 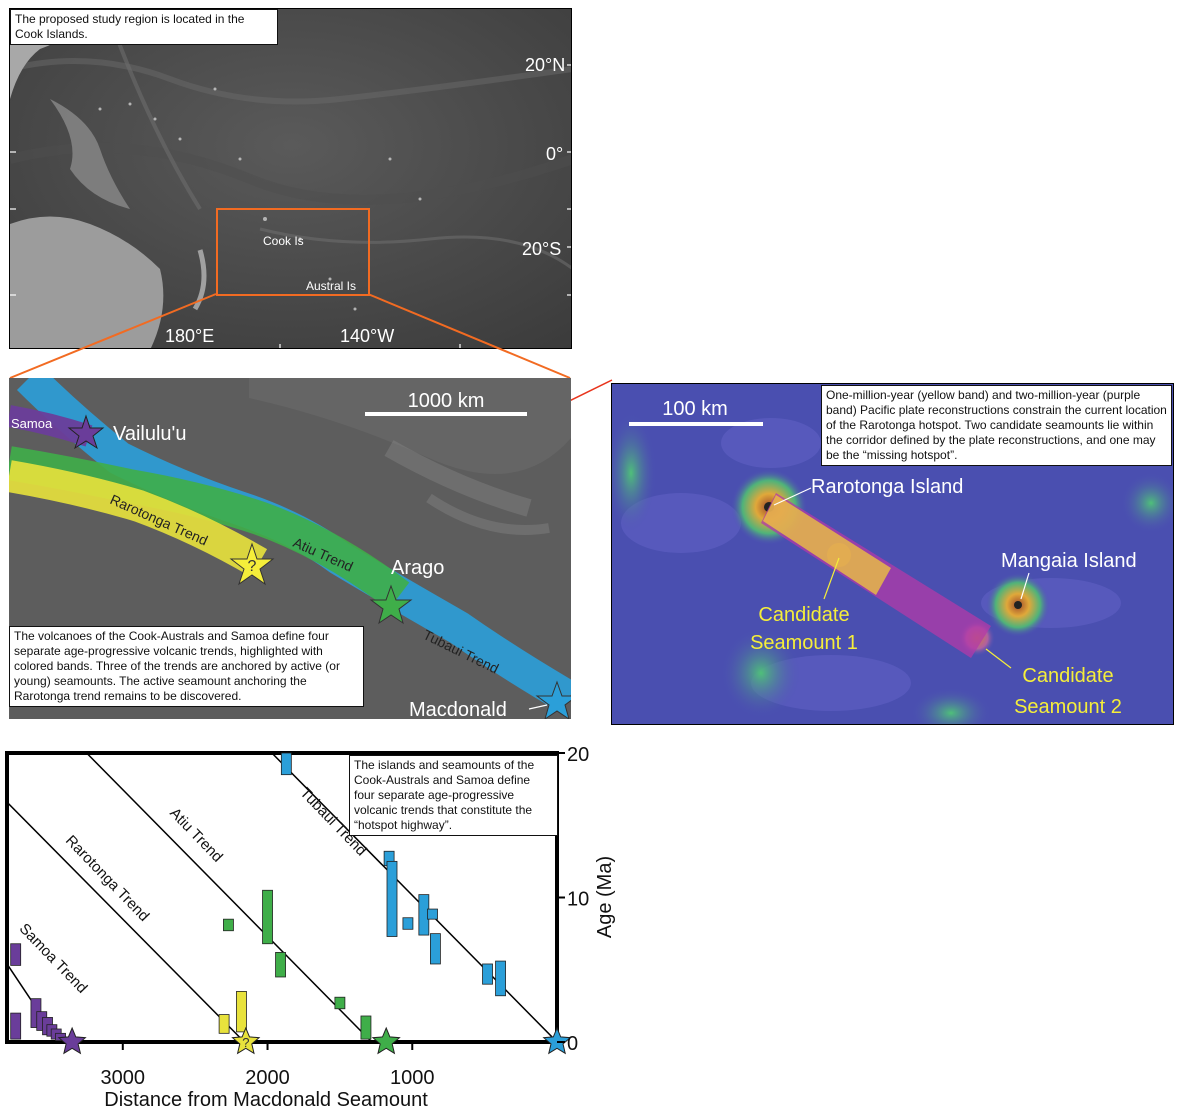 I want to click on vailulu-star, so click(x=86, y=432).